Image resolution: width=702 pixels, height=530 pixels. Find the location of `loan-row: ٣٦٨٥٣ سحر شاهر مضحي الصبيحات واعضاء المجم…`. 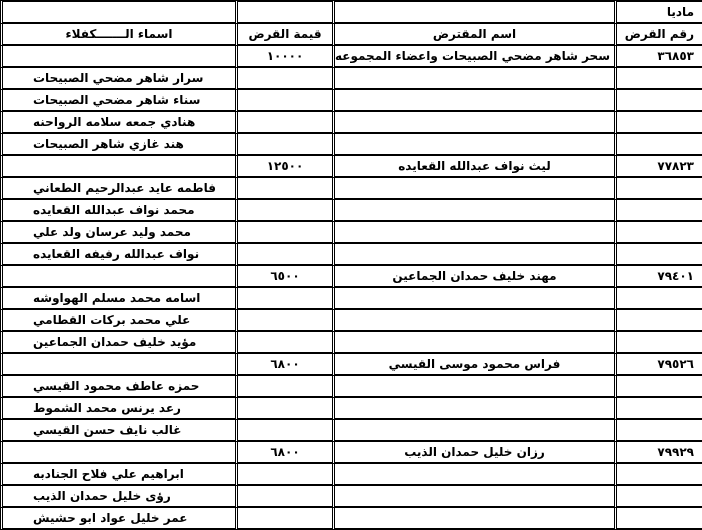

loan-row: ٣٦٨٥٣ سحر شاهر مضحي الصبيحات واعضاء المجم… is located at coordinates (351, 57).